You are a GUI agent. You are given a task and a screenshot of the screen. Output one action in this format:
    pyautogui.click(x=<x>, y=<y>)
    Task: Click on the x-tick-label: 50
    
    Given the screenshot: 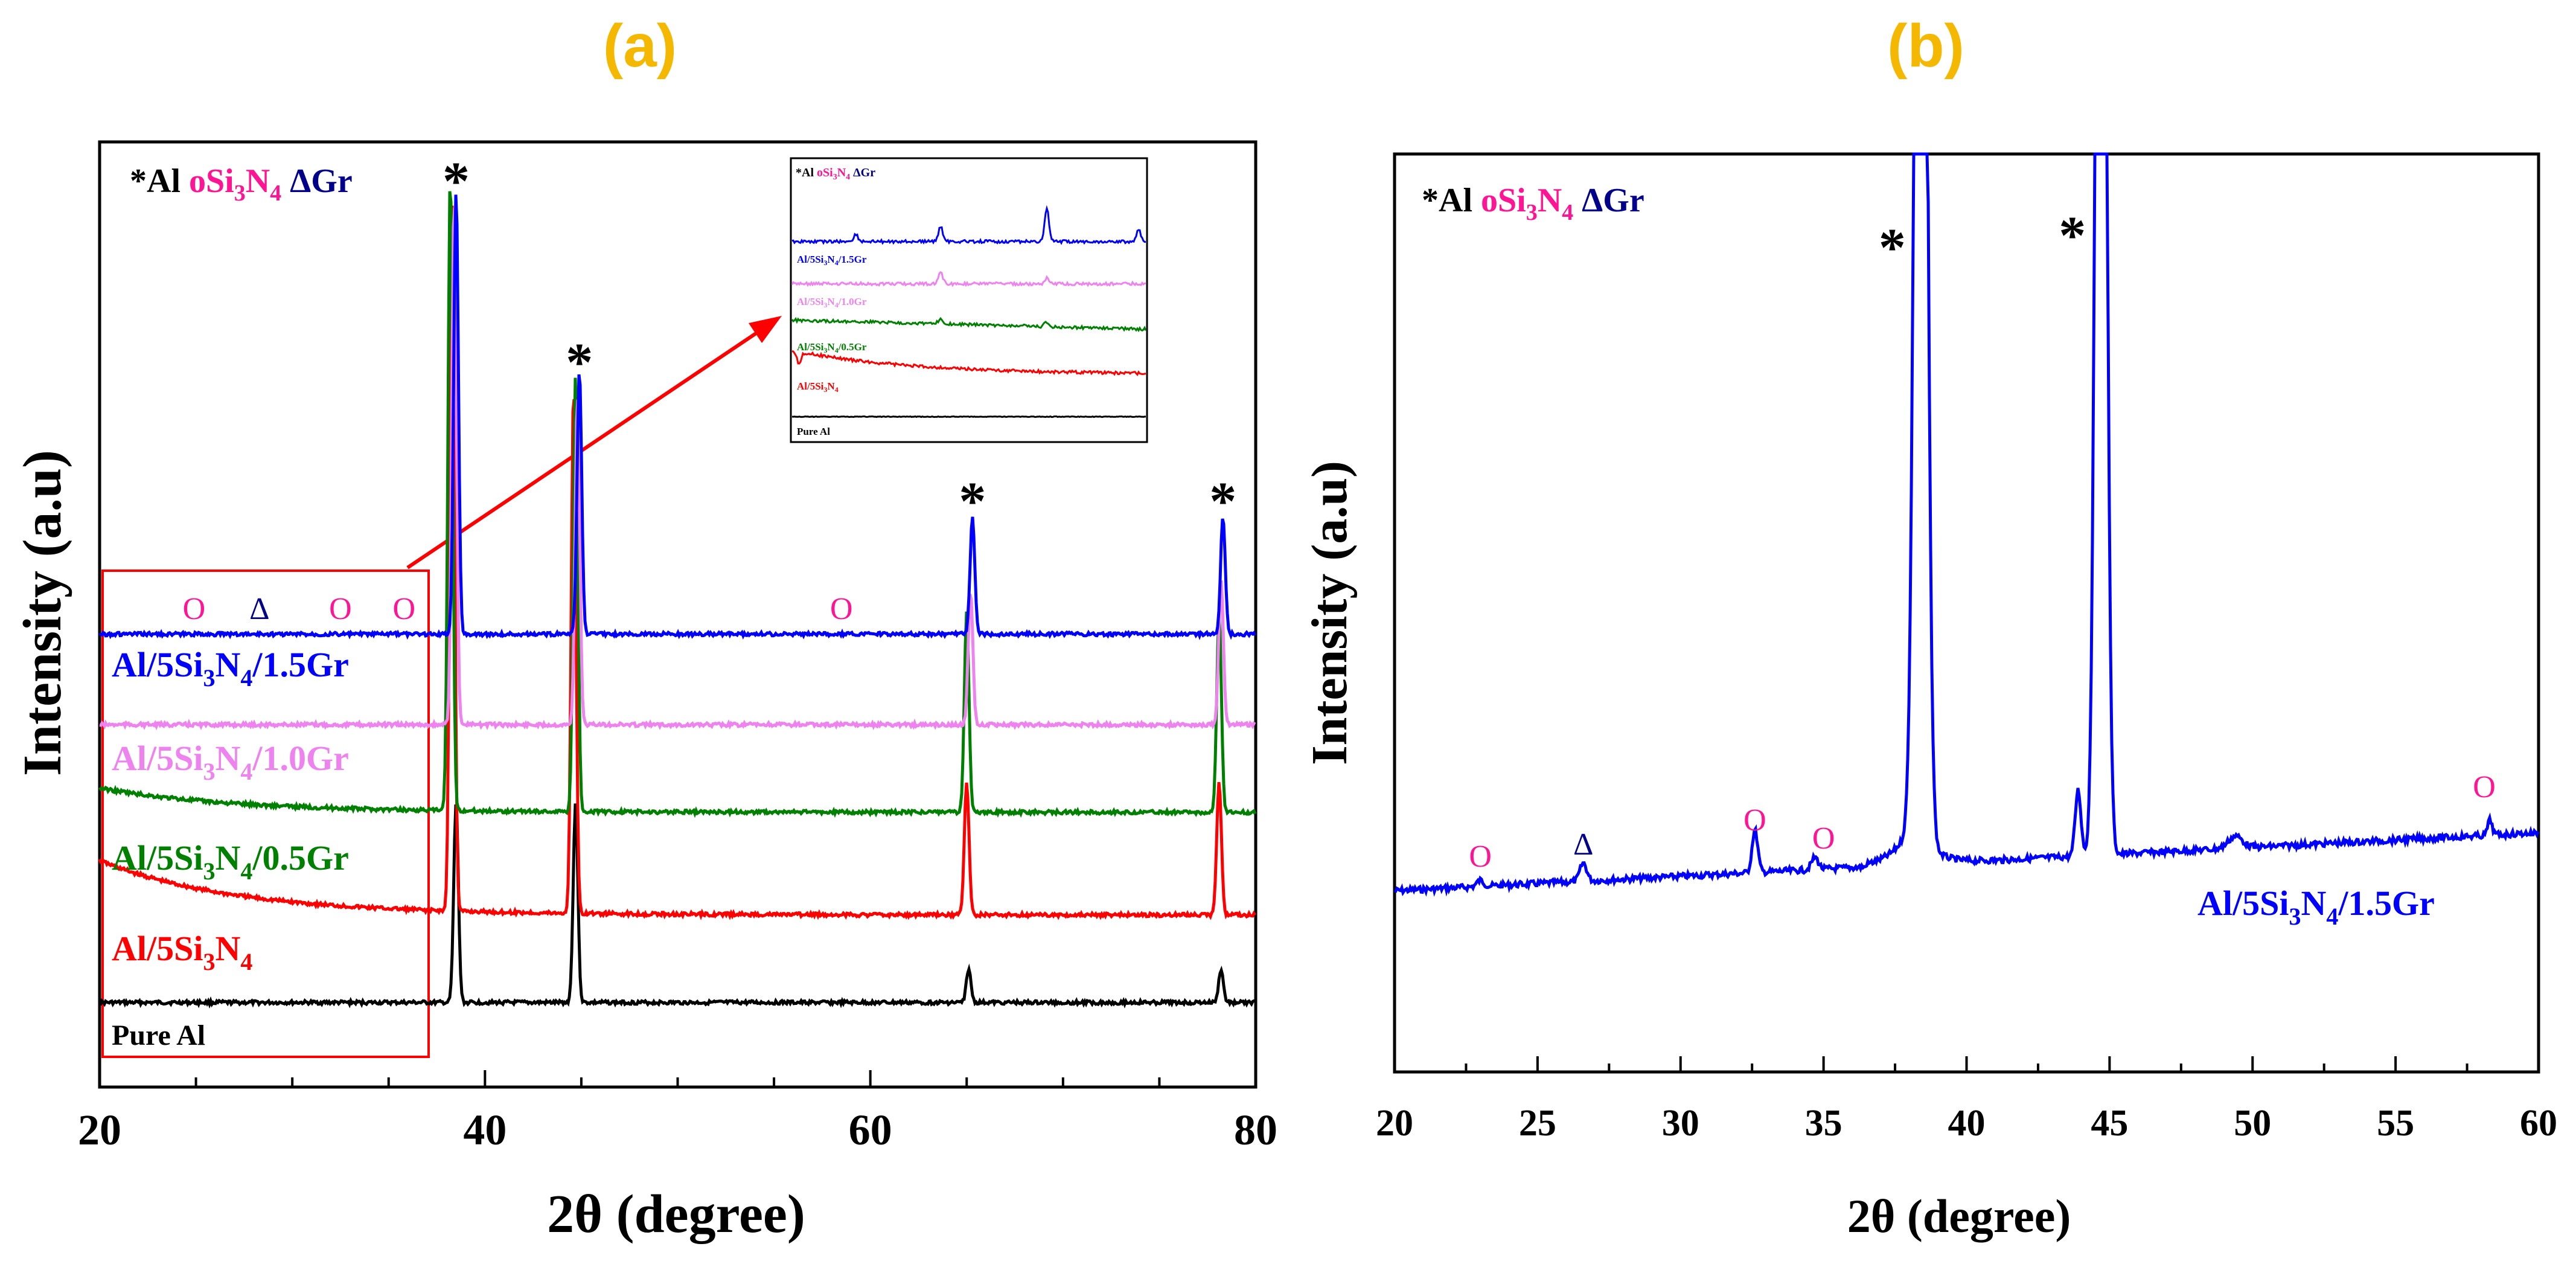 What is the action you would take?
    pyautogui.click(x=2252, y=1123)
    